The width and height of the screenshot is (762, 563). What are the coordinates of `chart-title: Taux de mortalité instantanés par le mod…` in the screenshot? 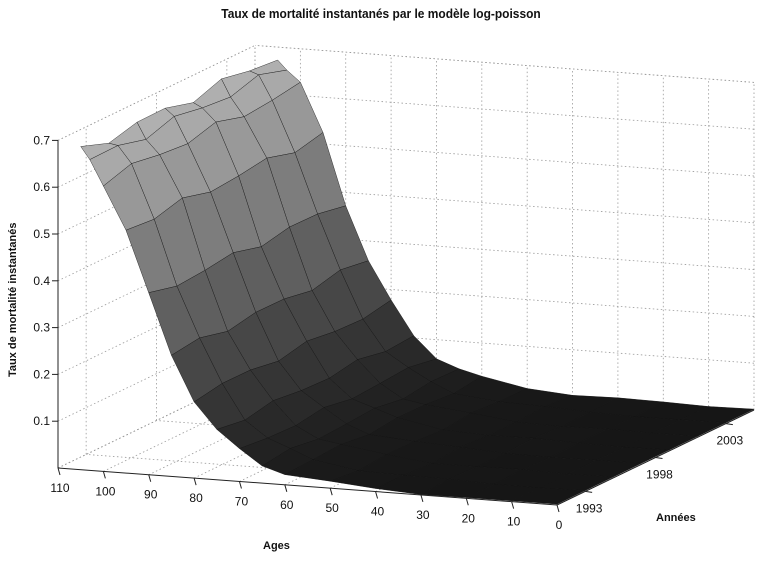 It's located at (381, 13).